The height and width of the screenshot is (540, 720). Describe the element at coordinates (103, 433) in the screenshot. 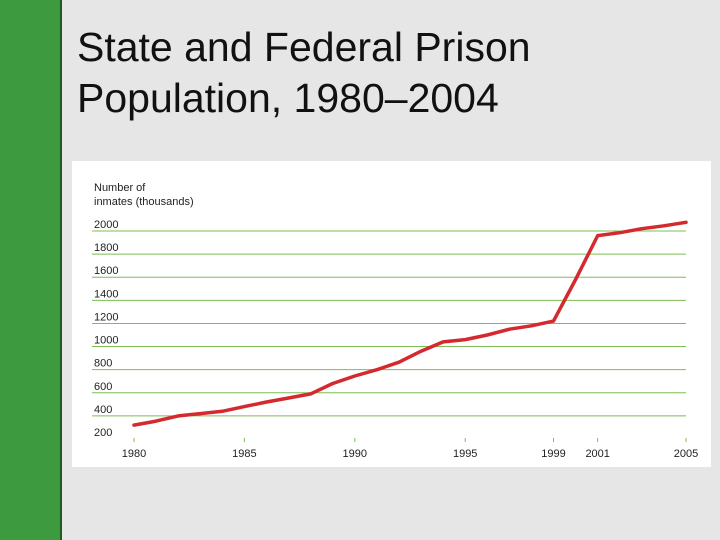

I see `y-tick-label-200: 200` at that location.